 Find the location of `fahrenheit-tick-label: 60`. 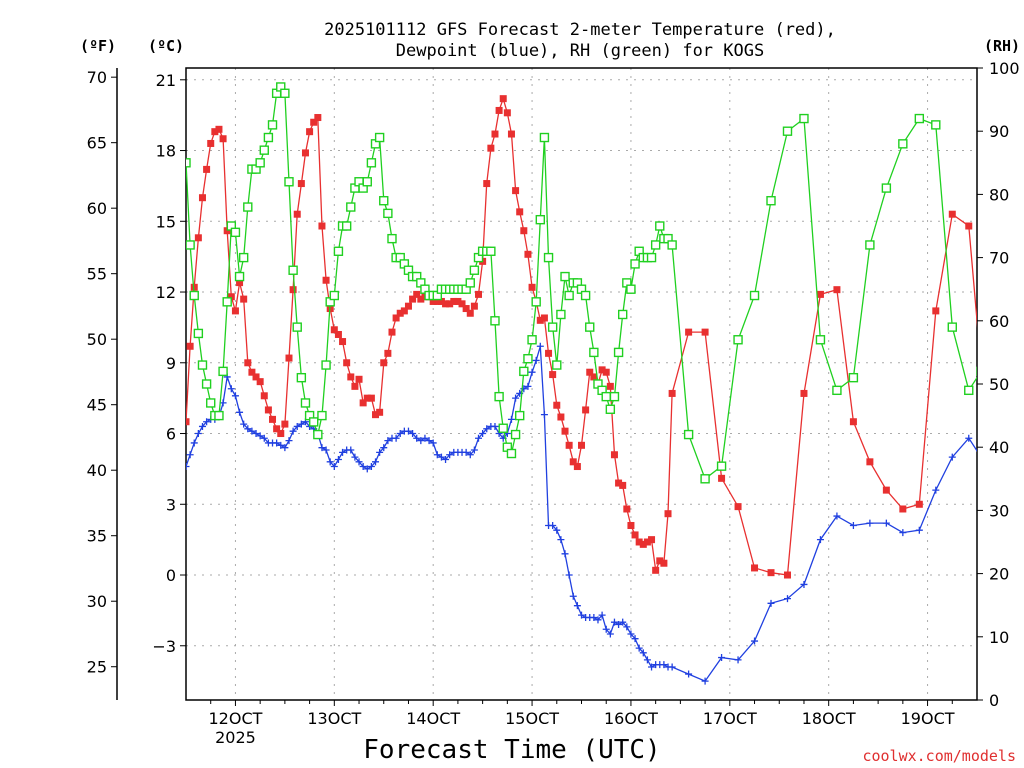

fahrenheit-tick-label: 60 is located at coordinates (97, 208).